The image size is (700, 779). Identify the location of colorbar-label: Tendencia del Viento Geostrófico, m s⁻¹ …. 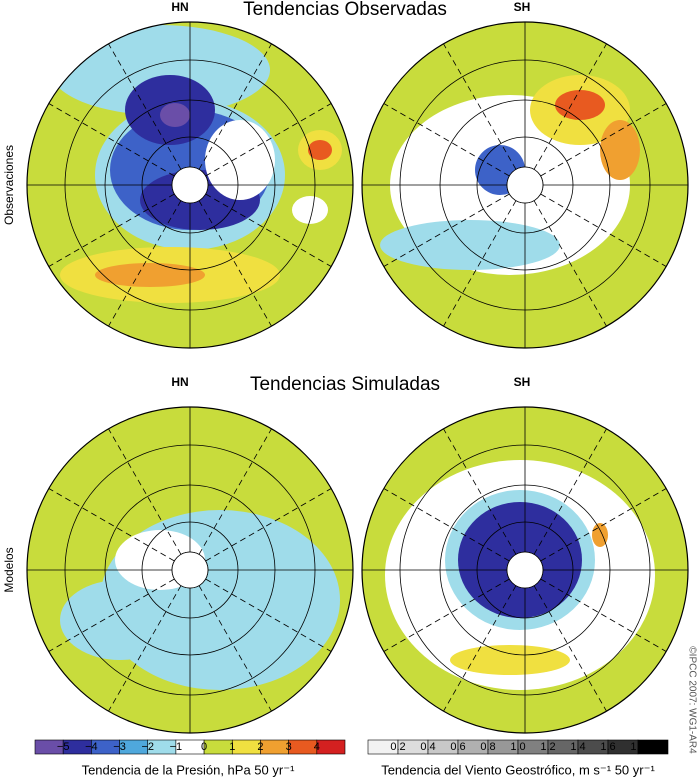
(518, 769).